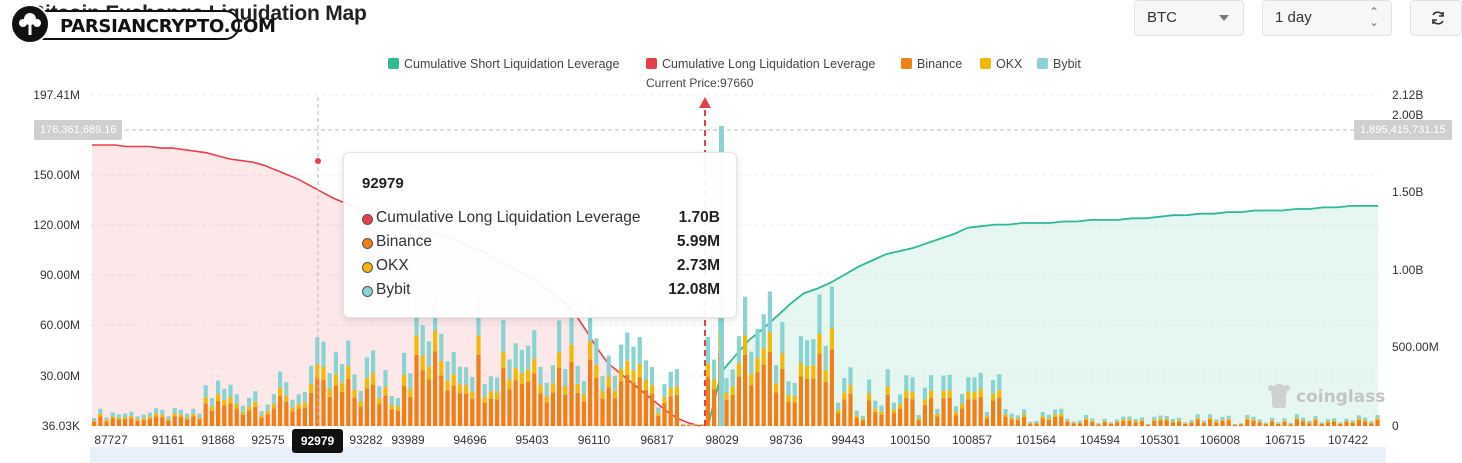  Describe the element at coordinates (848, 440) in the screenshot. I see `x-tick-label: 99443` at that location.